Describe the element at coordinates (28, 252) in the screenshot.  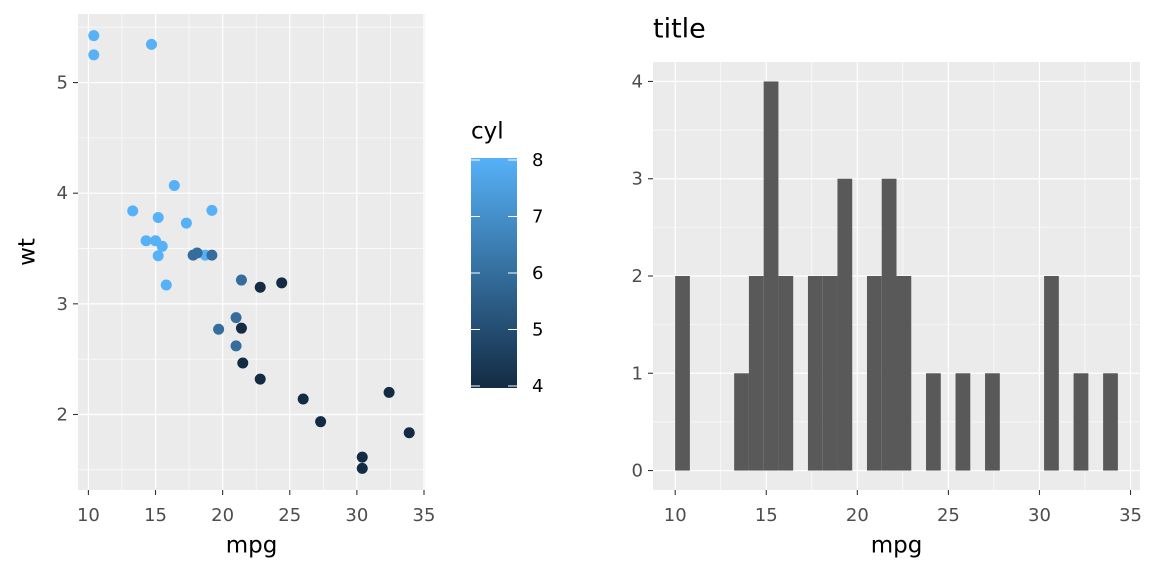
I see `y-axis-label: wt` at that location.